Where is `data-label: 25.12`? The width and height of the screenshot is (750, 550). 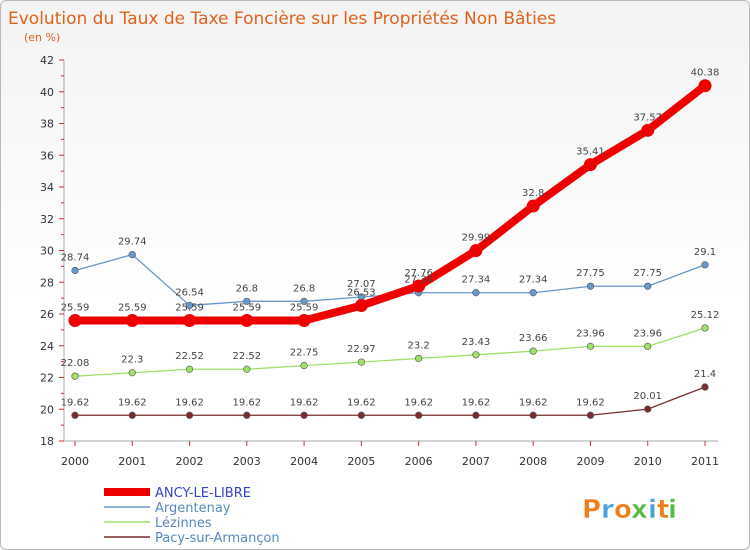 data-label: 25.12 is located at coordinates (705, 315).